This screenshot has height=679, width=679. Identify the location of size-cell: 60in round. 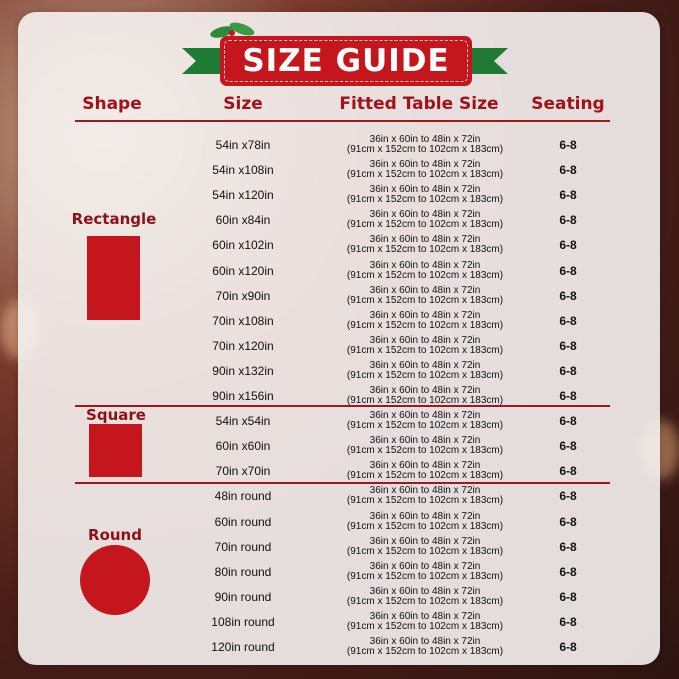
(243, 521).